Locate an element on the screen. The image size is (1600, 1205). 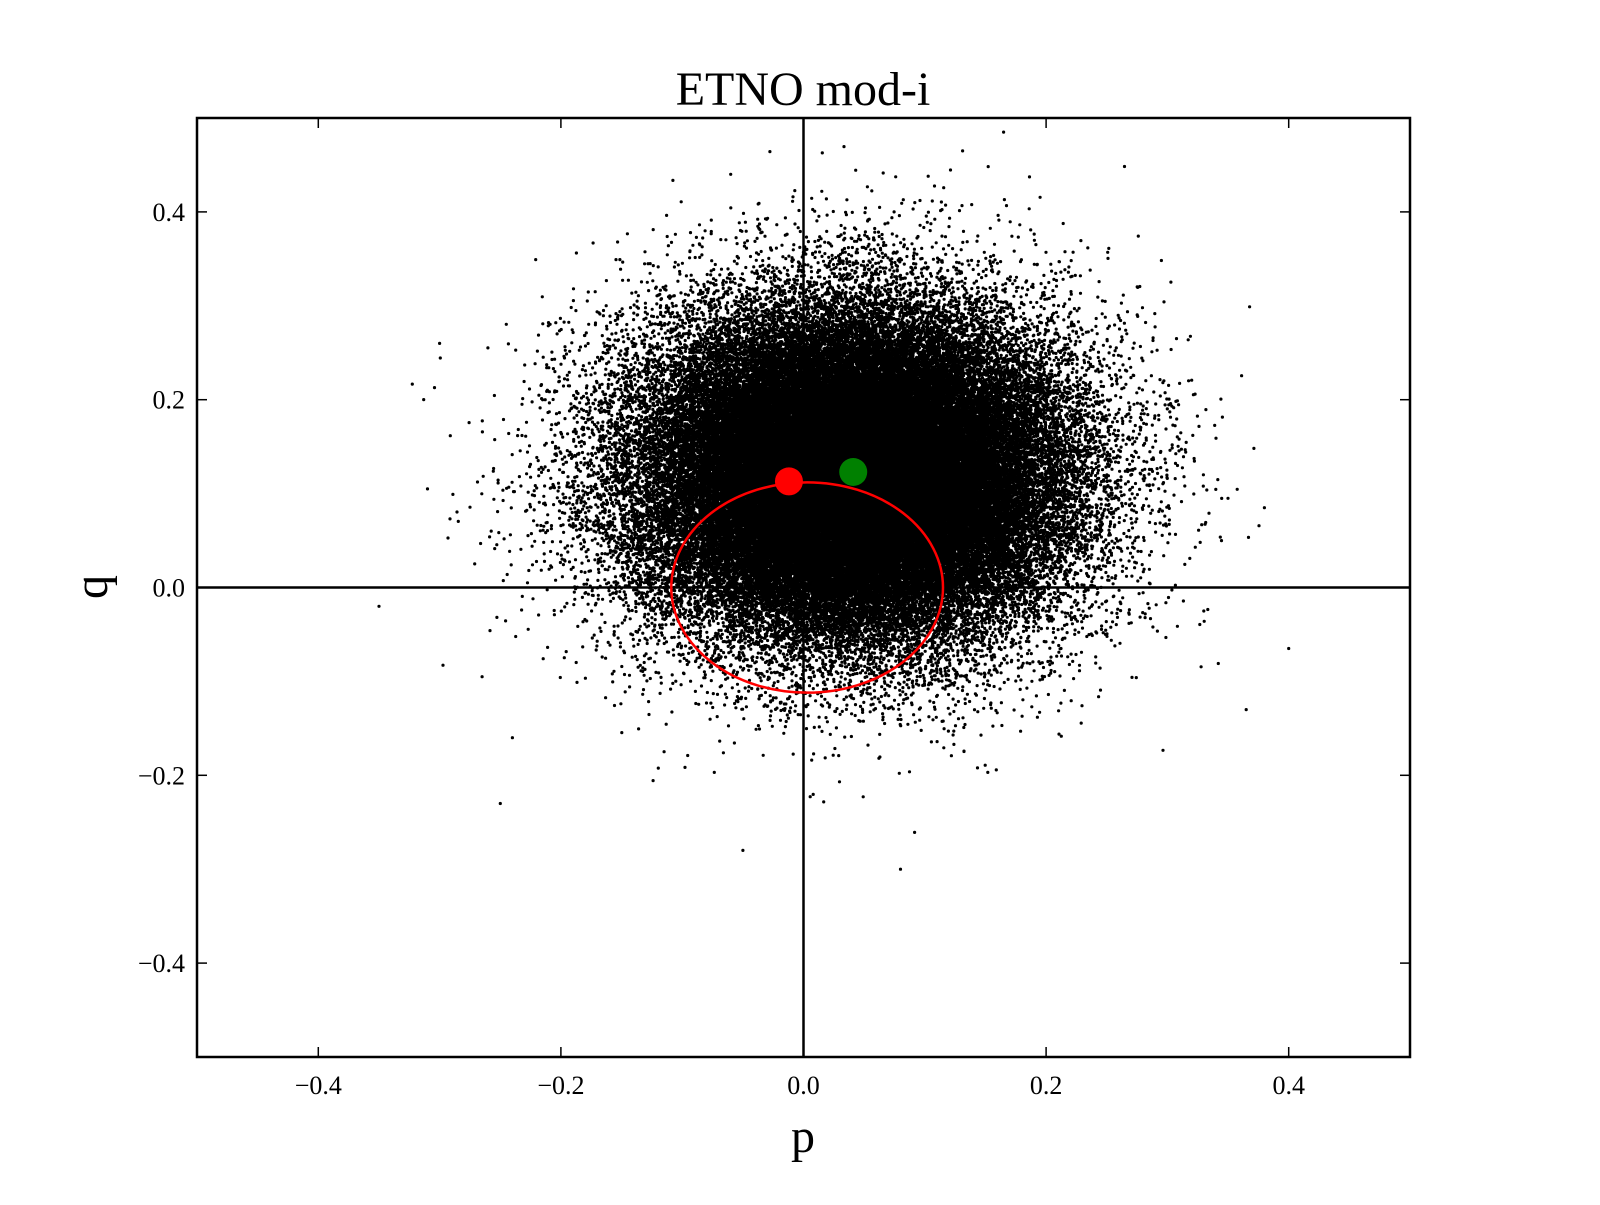
y-tick-label: 0.2 is located at coordinates (169, 400).